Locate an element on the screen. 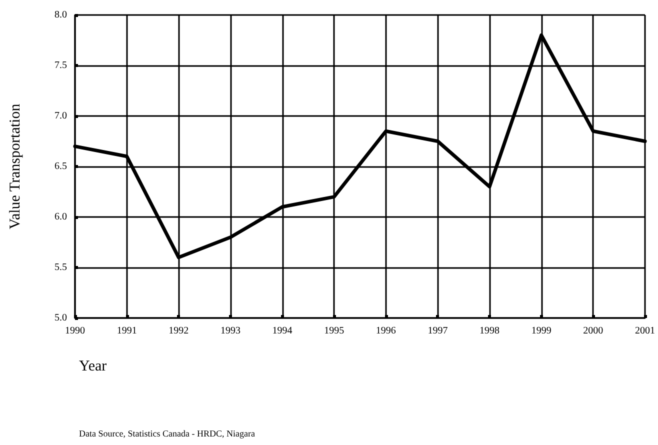  x-tick-label: 1993 is located at coordinates (230, 331).